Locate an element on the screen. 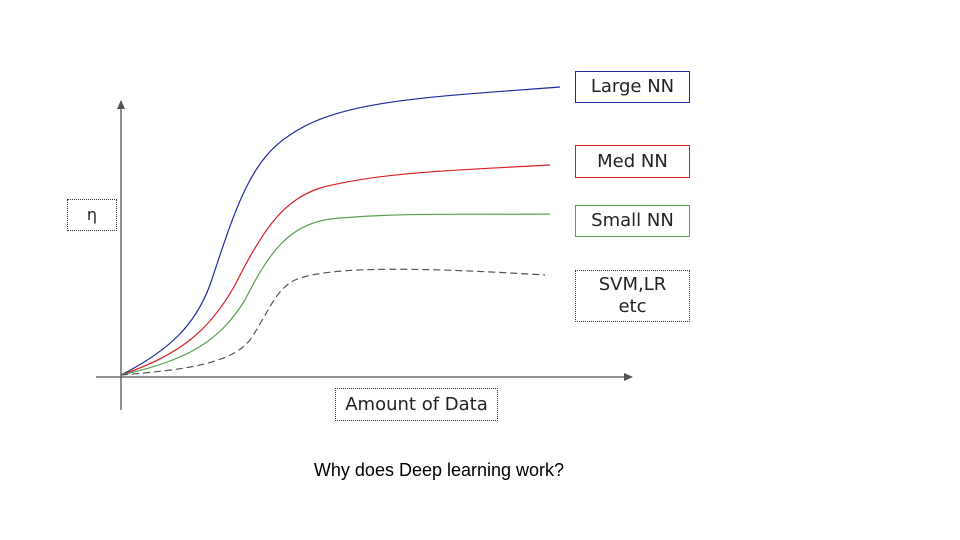 This screenshot has width=960, height=540. legend-small-nn: Small NN is located at coordinates (632, 221).